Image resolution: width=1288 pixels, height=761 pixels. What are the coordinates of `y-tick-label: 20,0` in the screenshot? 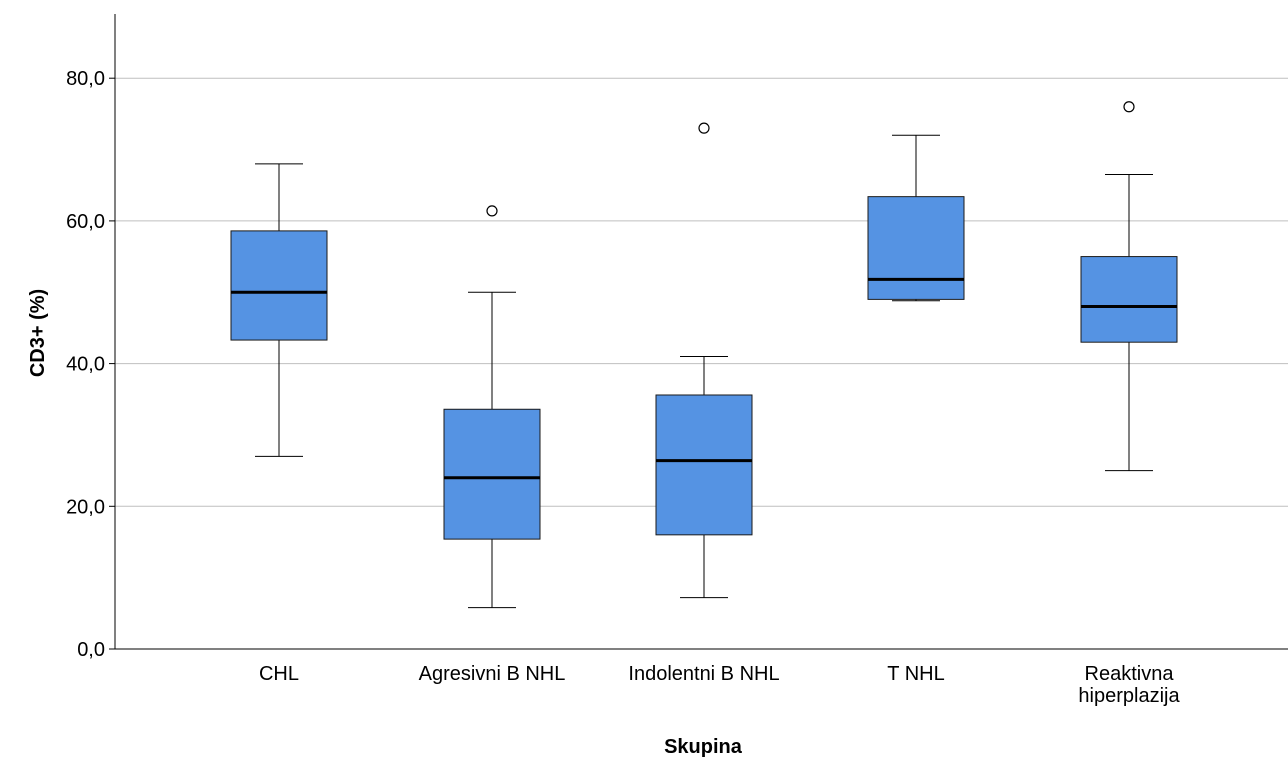 It's located at (85, 507).